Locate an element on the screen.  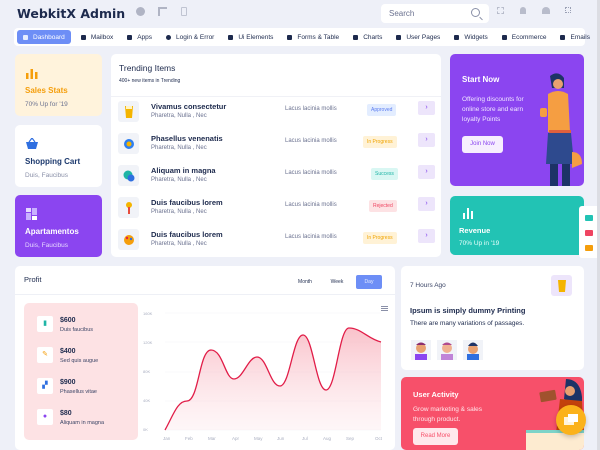
pencil-icon: ✎ is located at coordinates (45, 355).